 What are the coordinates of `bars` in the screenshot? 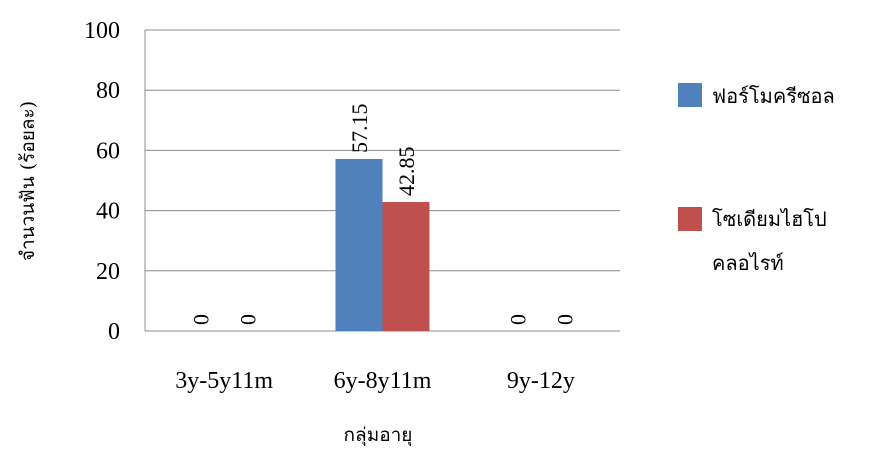 It's located at (382, 244).